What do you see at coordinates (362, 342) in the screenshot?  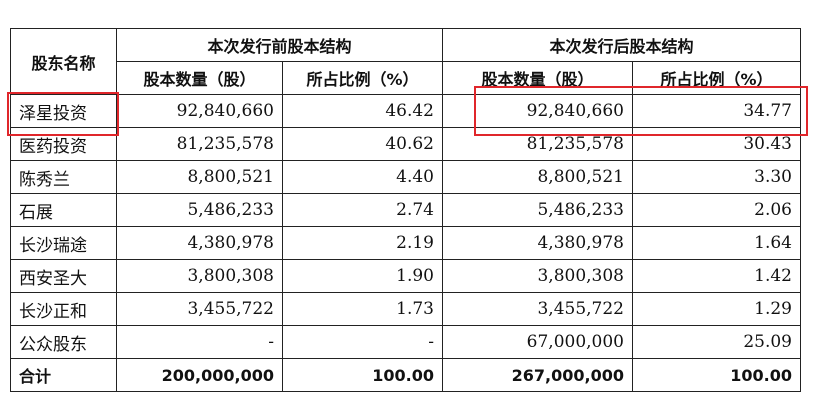 I see `before-ratio: -` at bounding box center [362, 342].